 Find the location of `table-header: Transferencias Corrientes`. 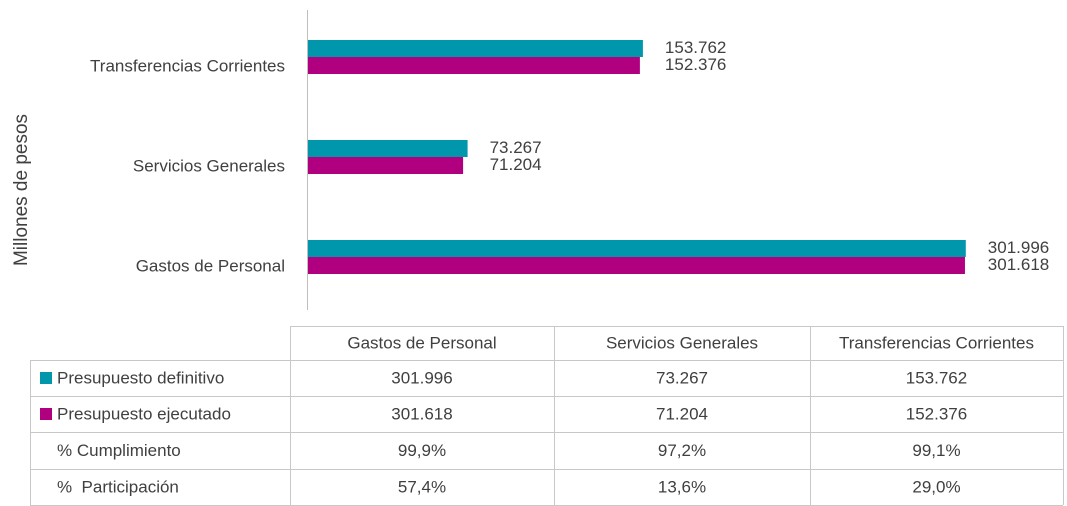

table-header: Transferencias Corrientes is located at coordinates (936, 342).